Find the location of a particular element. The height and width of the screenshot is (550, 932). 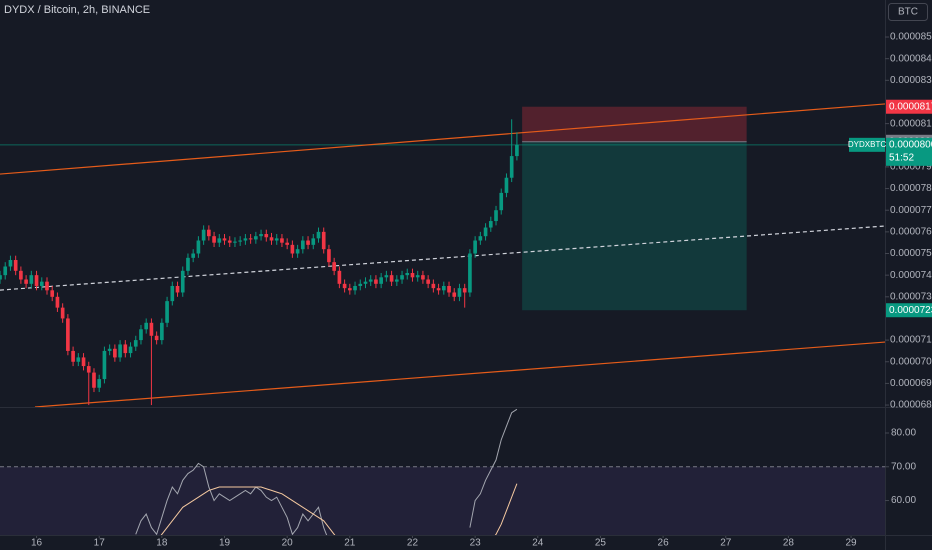

symbol-tag is located at coordinates (867, 144).